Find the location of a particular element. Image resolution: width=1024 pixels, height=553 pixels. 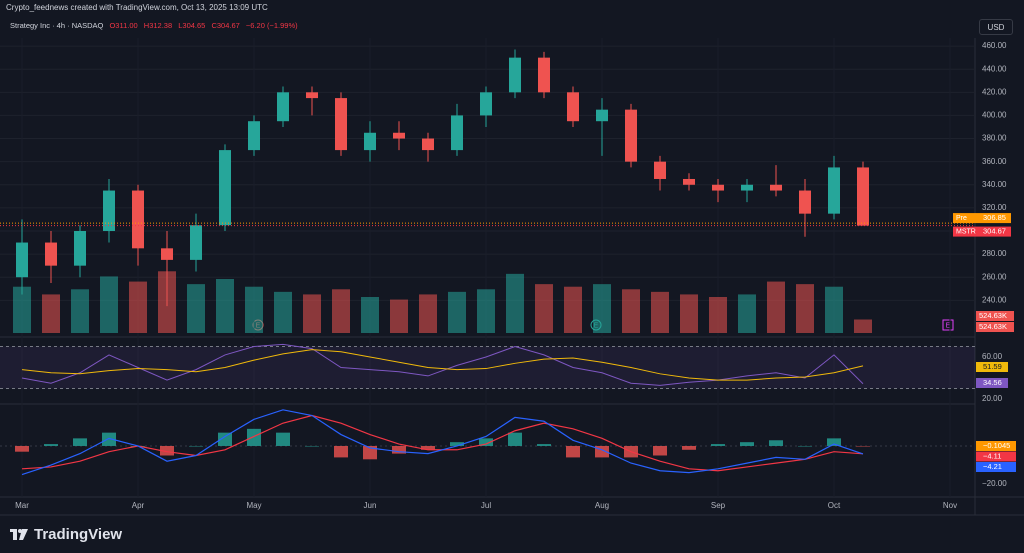

legend-change: −6.20 (−1.99%) is located at coordinates (271, 25).